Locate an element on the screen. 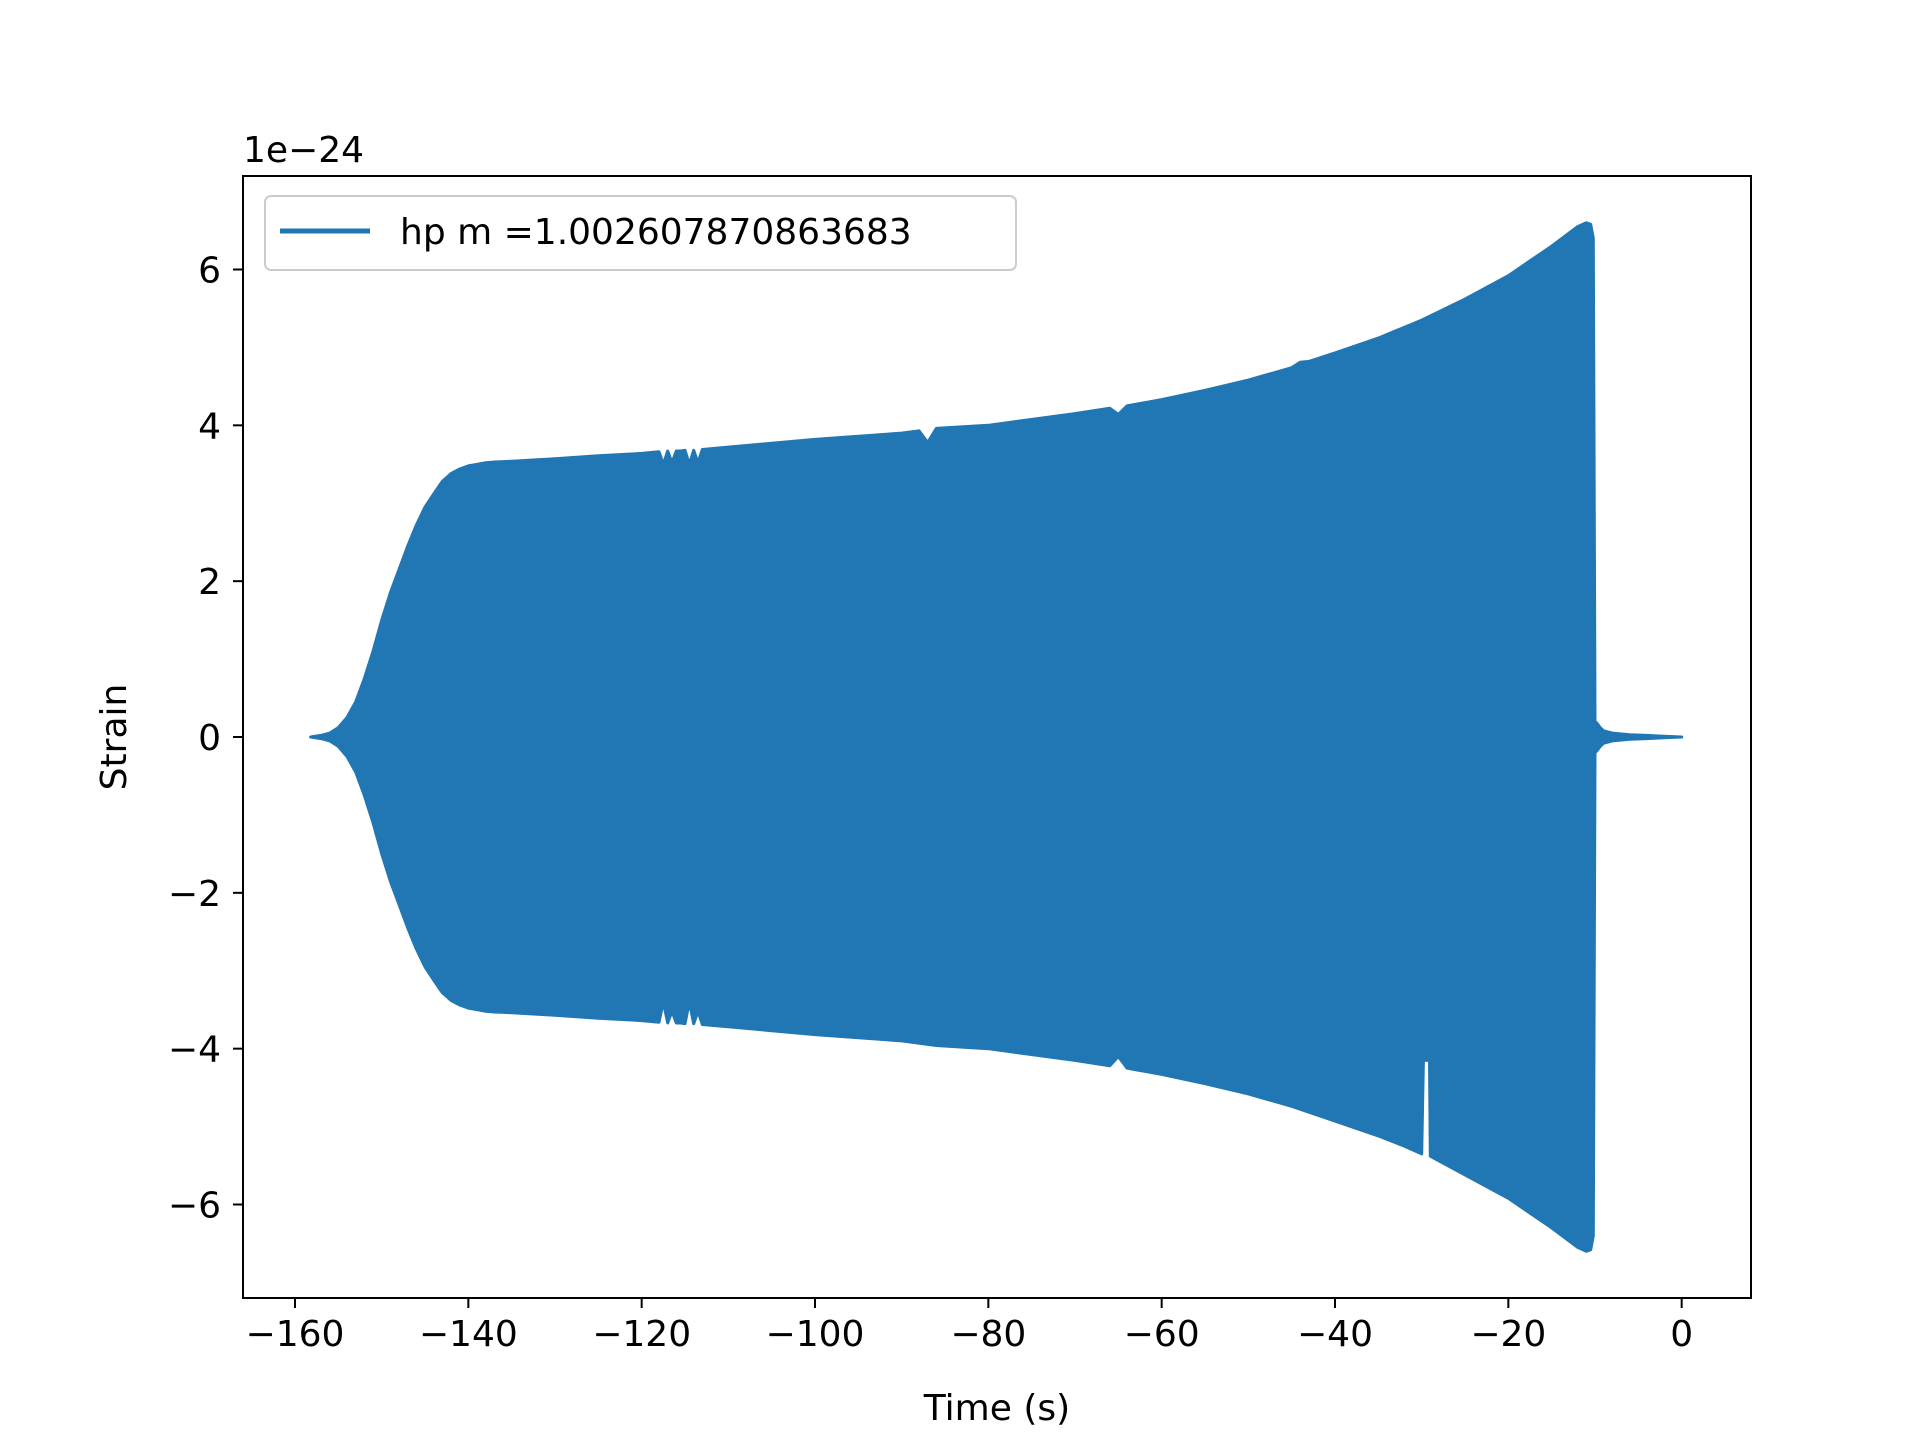 This screenshot has height=1444, width=1920. legend-box is located at coordinates (640, 233).